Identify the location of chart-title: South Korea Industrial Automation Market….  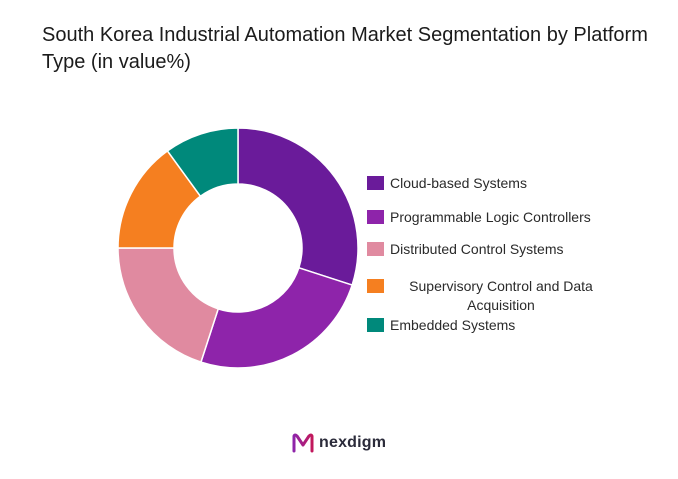
(345, 48).